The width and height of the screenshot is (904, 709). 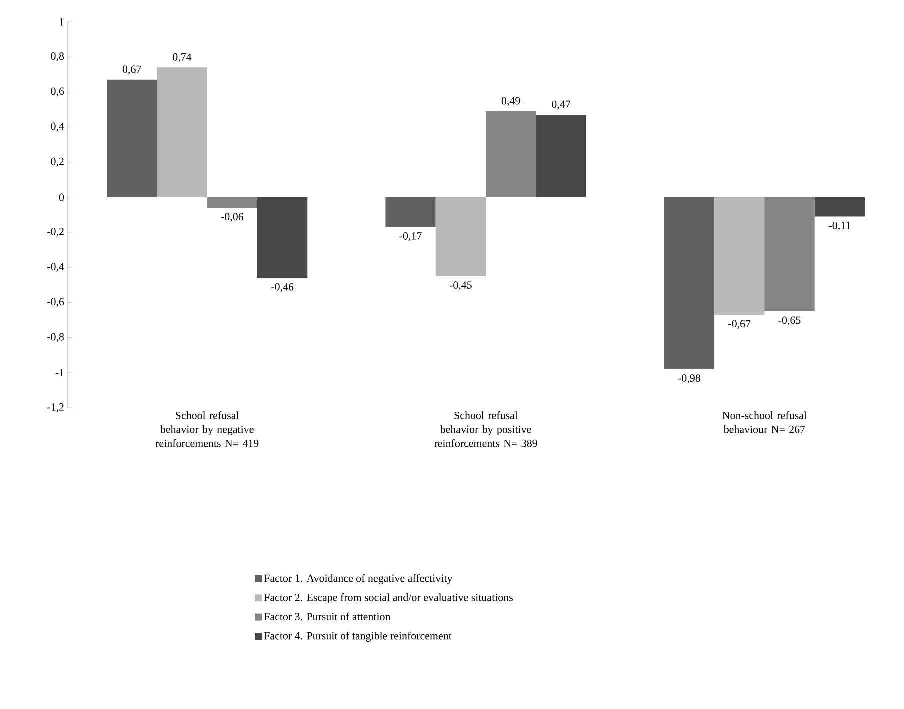 I want to click on data-label: -0,06, so click(x=232, y=217).